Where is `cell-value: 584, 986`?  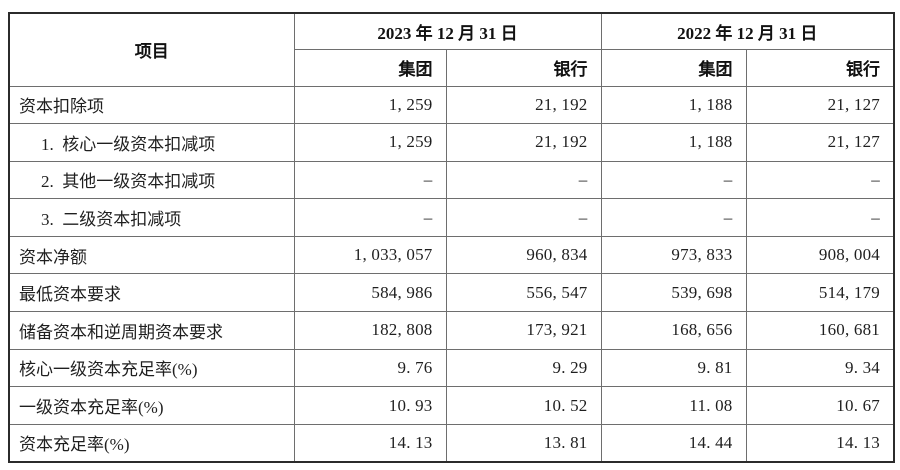 cell-value: 584, 986 is located at coordinates (370, 293).